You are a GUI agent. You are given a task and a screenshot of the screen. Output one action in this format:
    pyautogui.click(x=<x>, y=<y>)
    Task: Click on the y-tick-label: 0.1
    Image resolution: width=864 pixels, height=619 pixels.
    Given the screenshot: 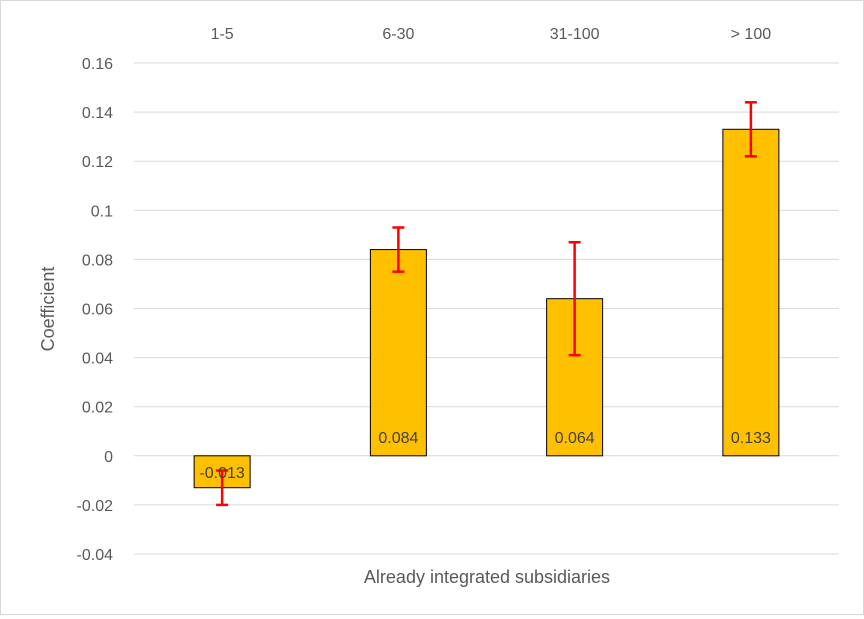 What is the action you would take?
    pyautogui.click(x=102, y=211)
    